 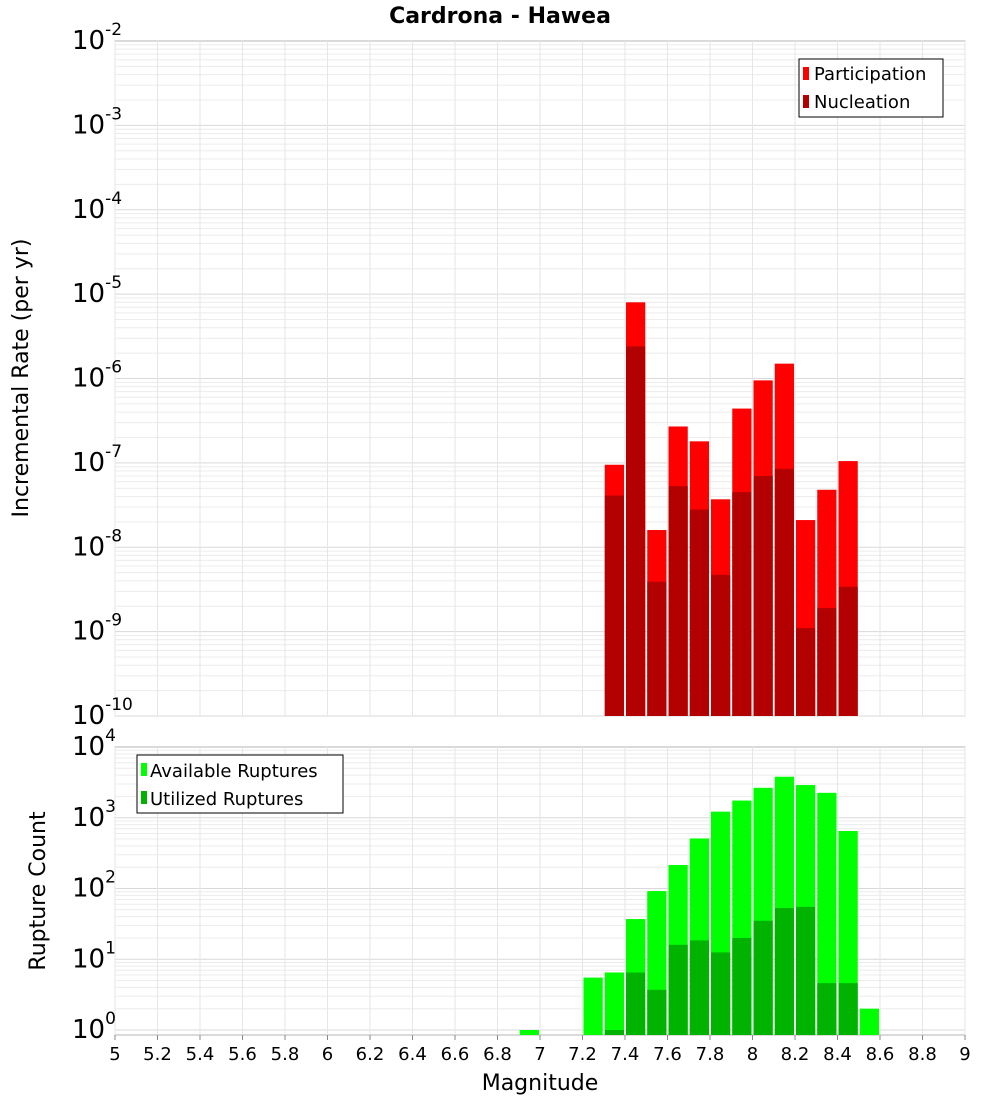 What do you see at coordinates (94, 886) in the screenshot?
I see `count-y-tick-label: 10²` at bounding box center [94, 886].